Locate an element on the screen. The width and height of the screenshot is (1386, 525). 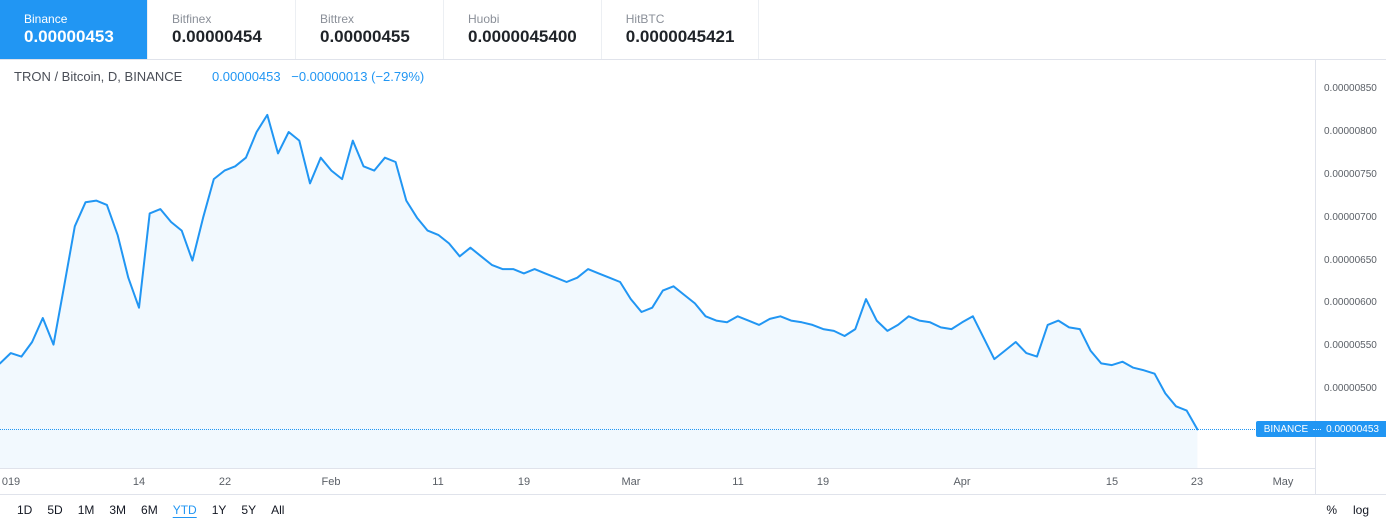
price-axis-label: 0.00000500 is located at coordinates (1350, 388).